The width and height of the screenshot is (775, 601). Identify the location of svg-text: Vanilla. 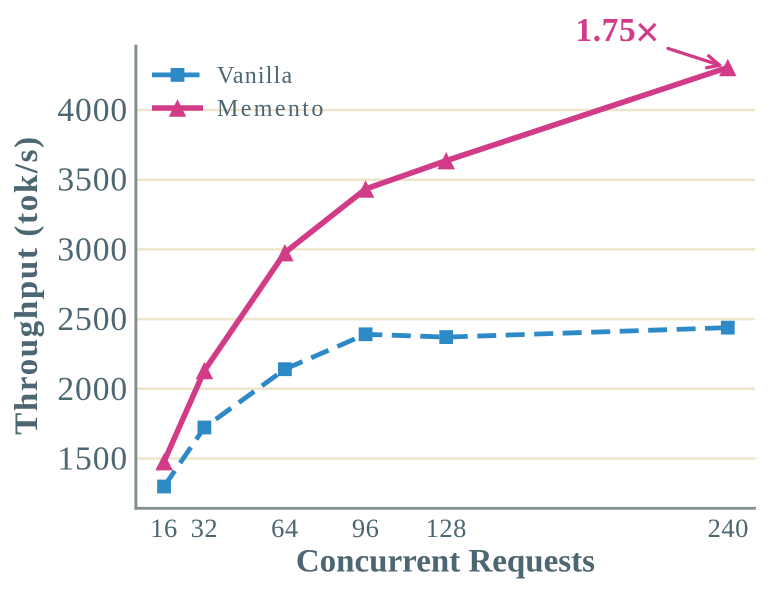
(255, 76).